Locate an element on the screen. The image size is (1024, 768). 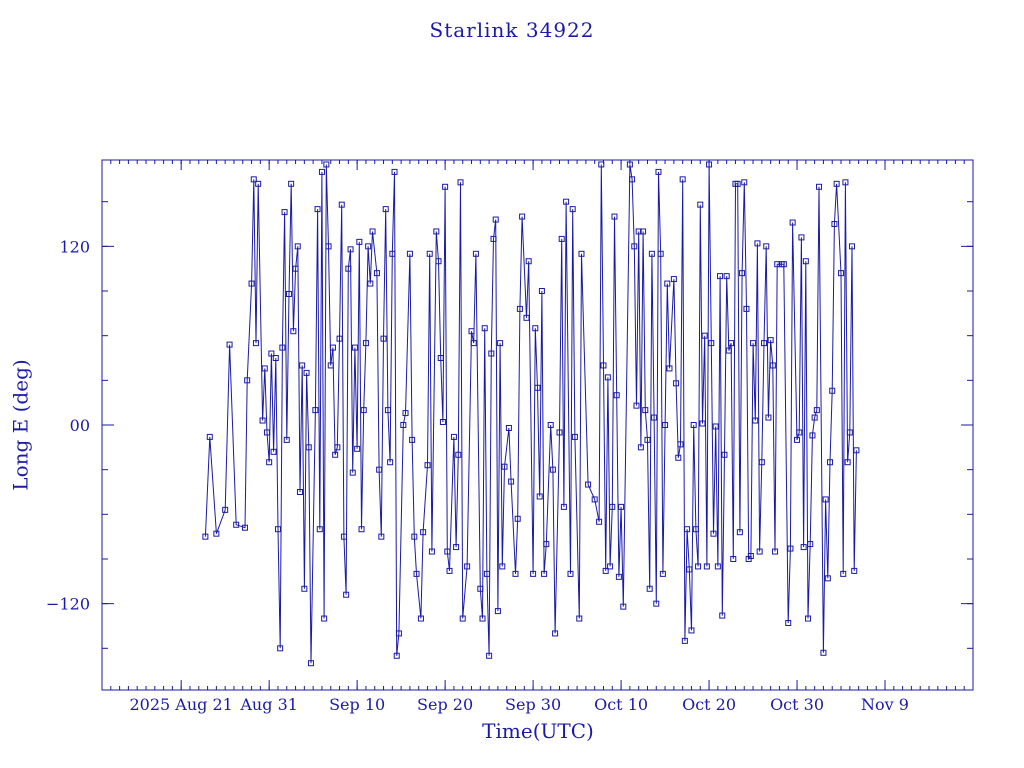
y-axis-label: Long E (deg) is located at coordinates (21, 424).